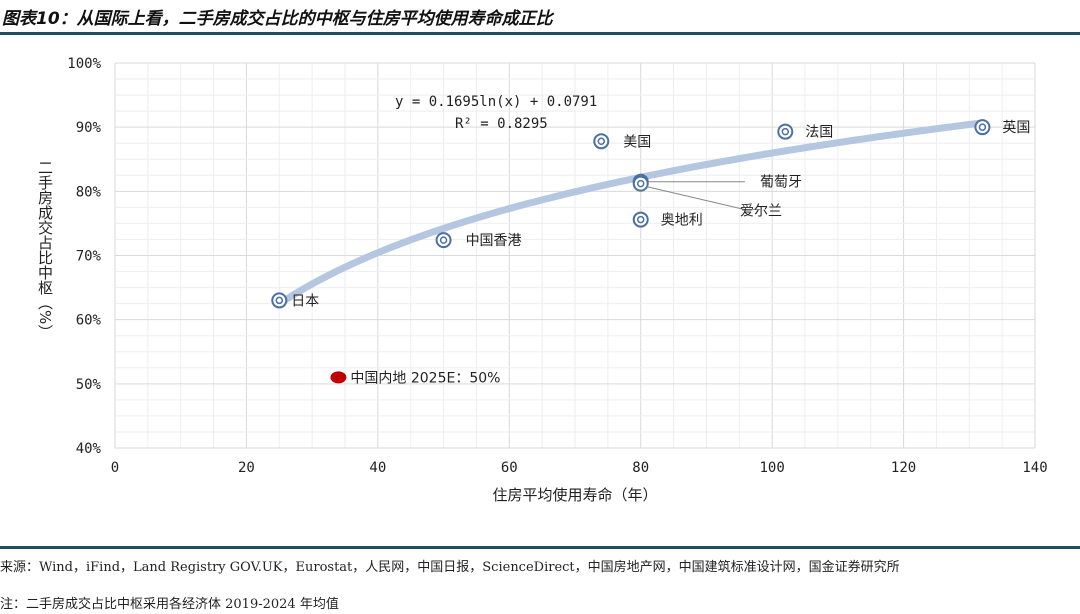 This screenshot has width=1080, height=614. What do you see at coordinates (819, 133) in the screenshot?
I see `point-label: 法国` at bounding box center [819, 133].